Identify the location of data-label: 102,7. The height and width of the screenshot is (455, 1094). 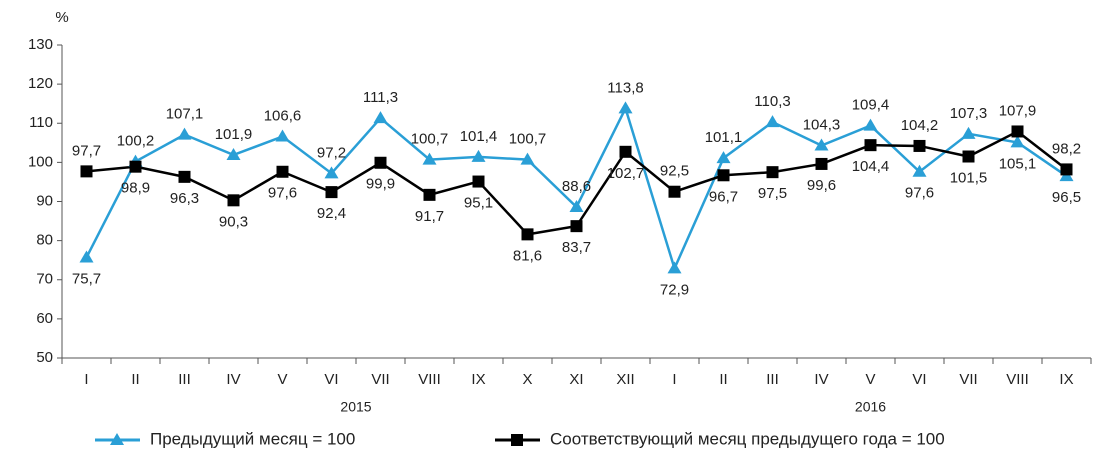
(626, 173).